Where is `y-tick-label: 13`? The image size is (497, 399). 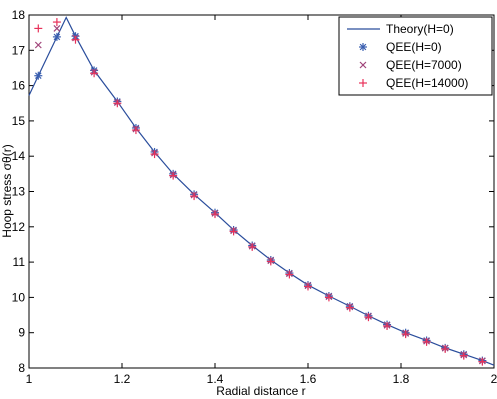
y-tick-label: 13 is located at coordinates (19, 192).